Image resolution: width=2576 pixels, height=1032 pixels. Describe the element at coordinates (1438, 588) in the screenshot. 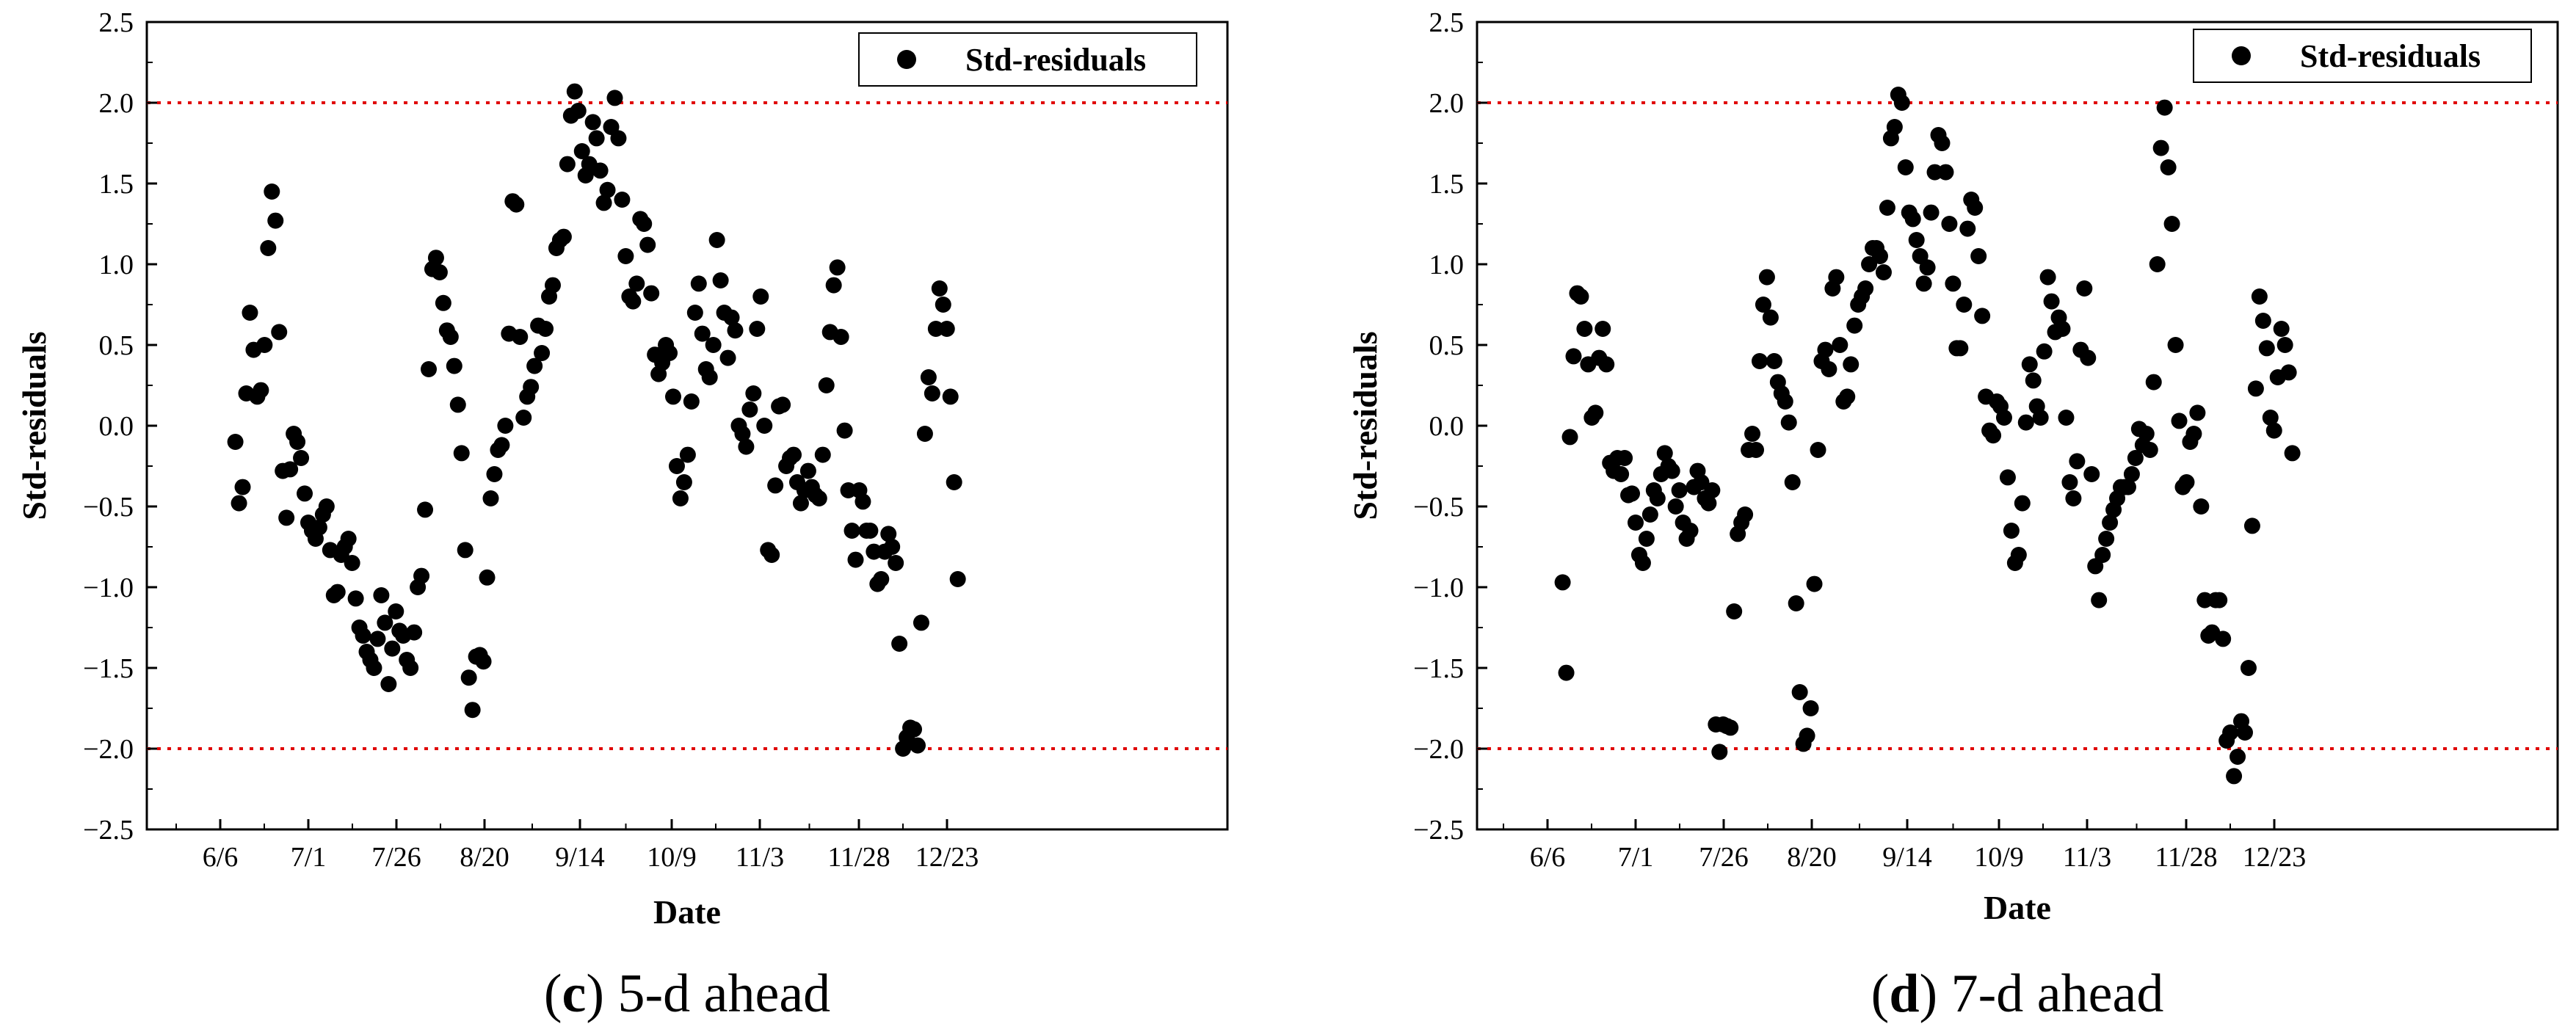

I see `y-tick-label: −1.0` at that location.